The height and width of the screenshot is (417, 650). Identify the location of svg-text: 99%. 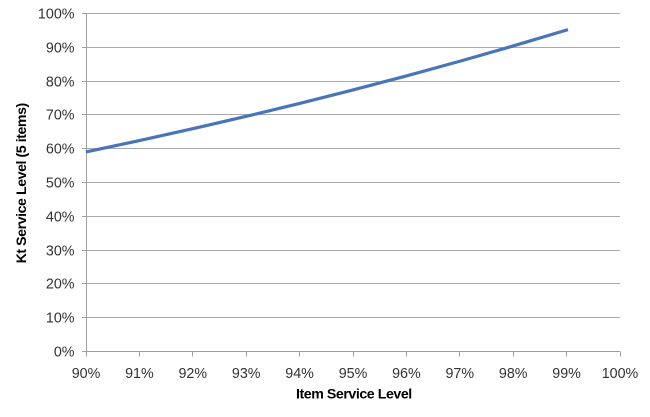
(566, 374).